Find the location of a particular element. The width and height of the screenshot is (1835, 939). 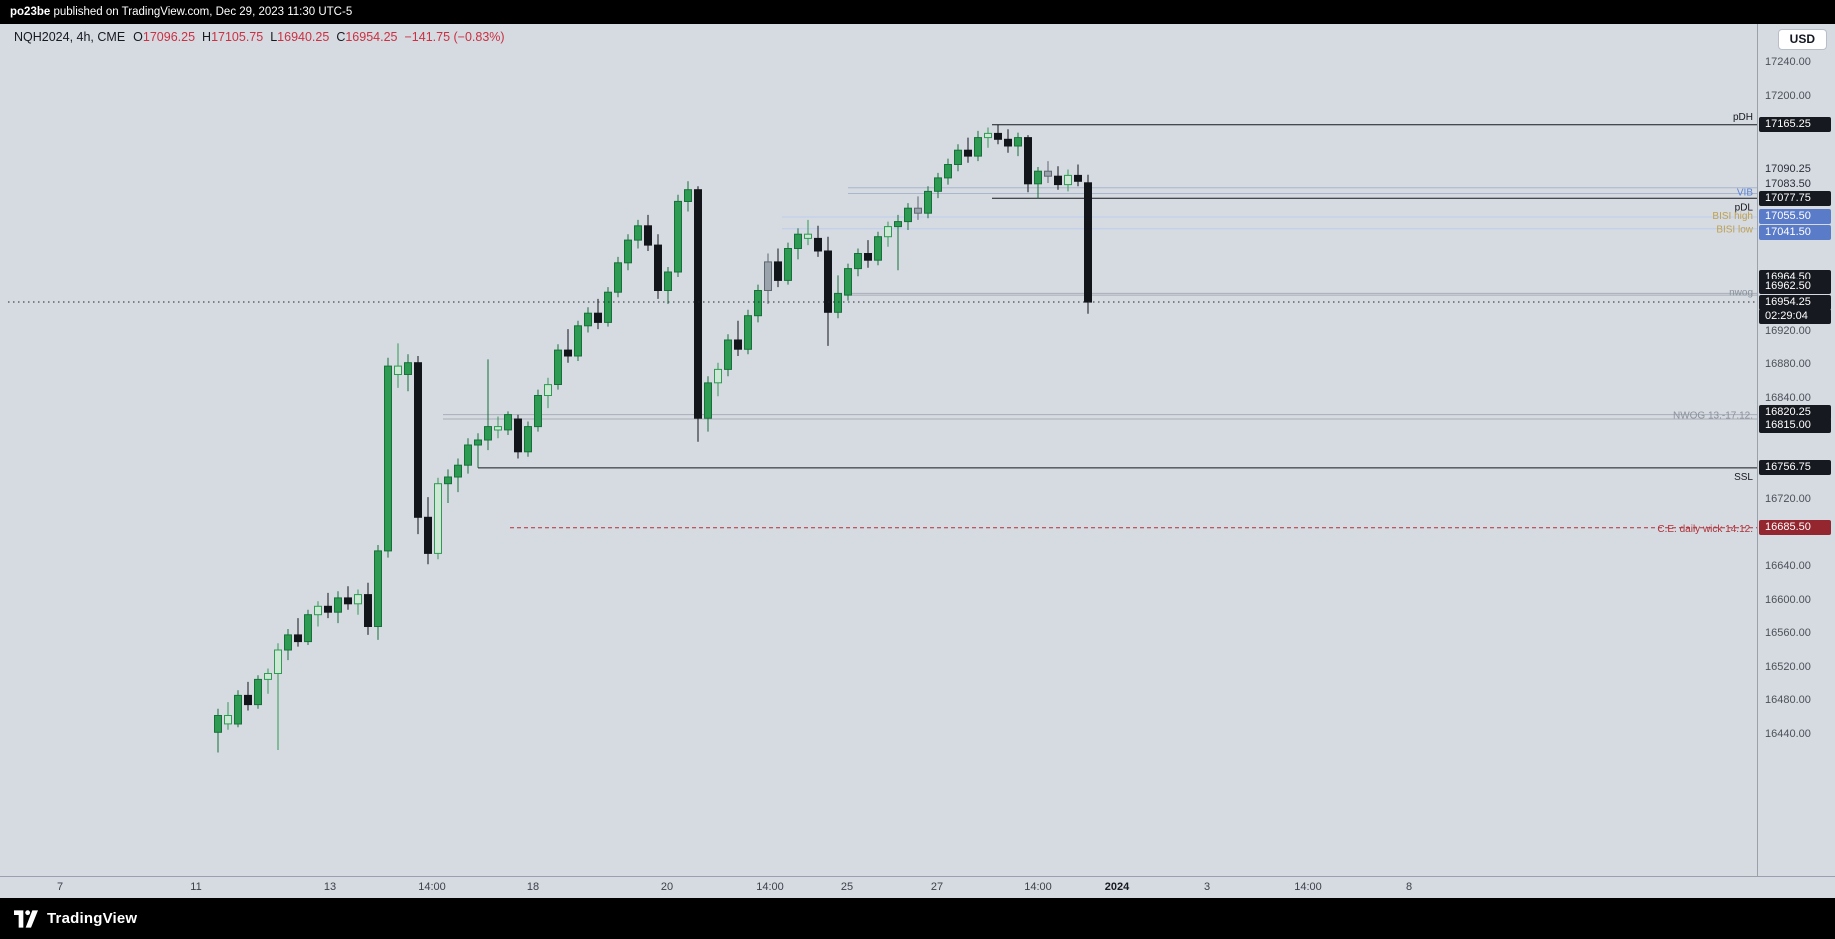

time-label: 8 is located at coordinates (1409, 887).